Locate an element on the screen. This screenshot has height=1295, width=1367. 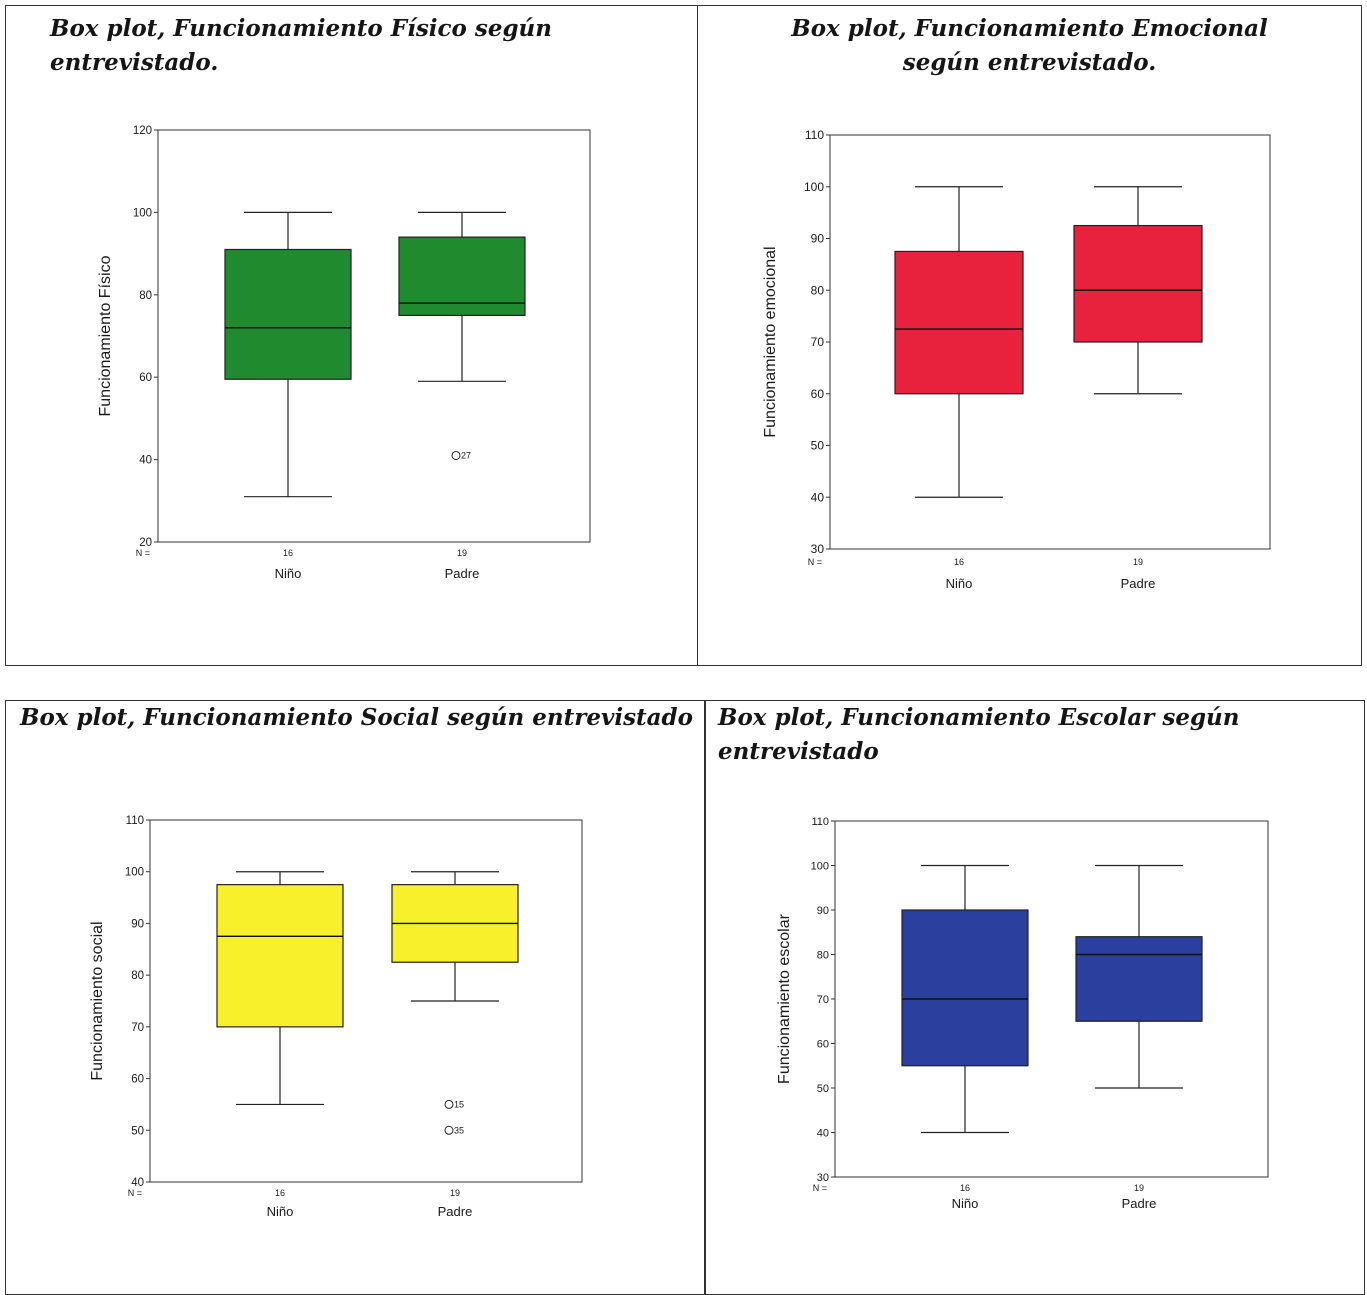
y-axis-label: Funcionamiento social is located at coordinates (97, 1000).